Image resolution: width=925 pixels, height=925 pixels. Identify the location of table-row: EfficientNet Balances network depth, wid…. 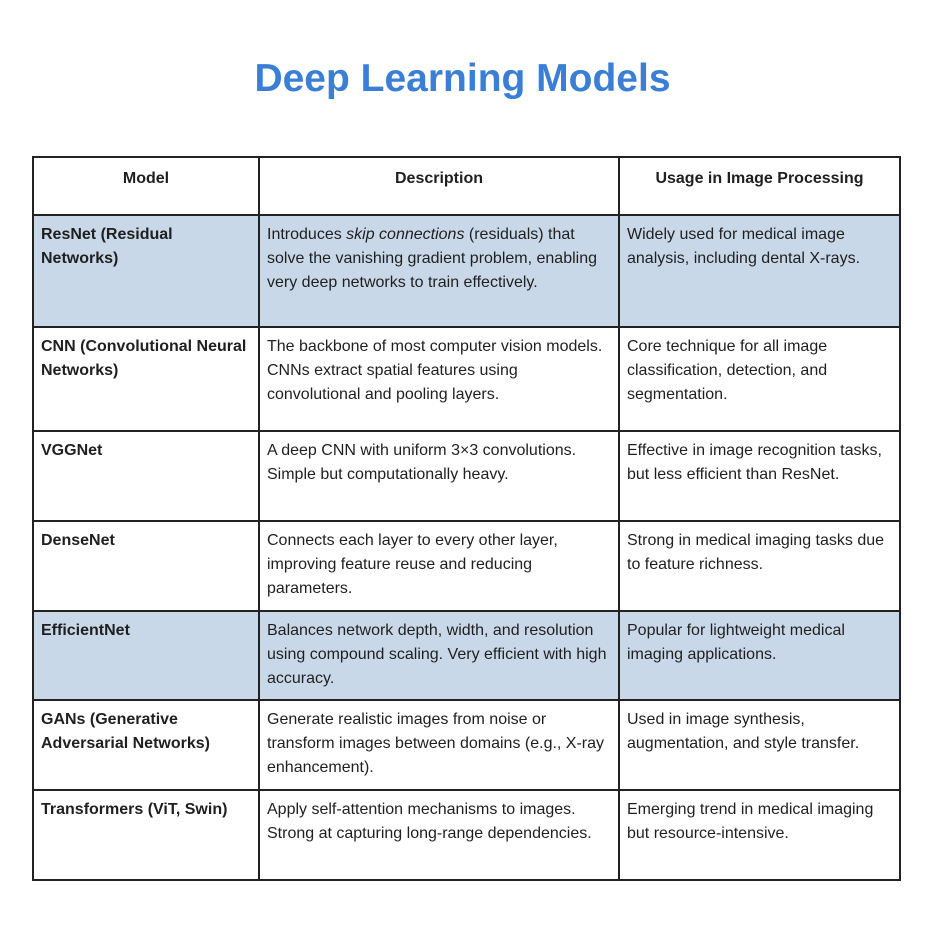
(466, 655).